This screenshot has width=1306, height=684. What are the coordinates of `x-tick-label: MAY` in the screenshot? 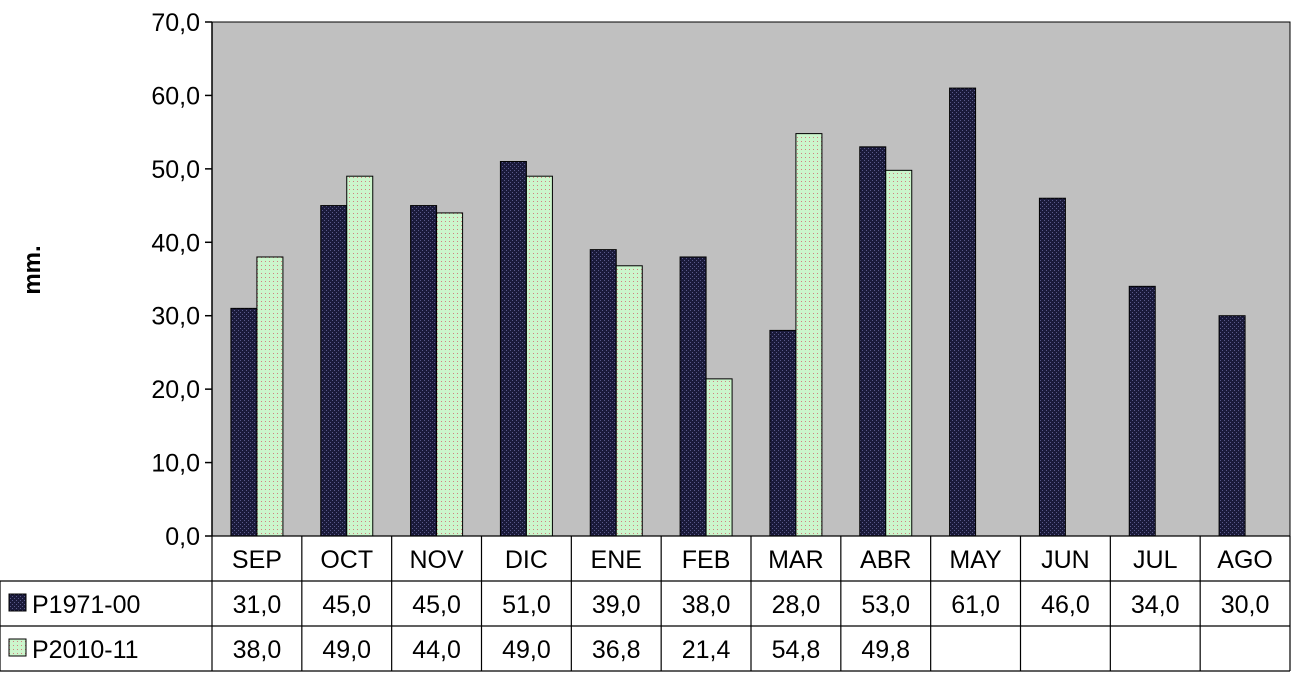 It's located at (975, 560).